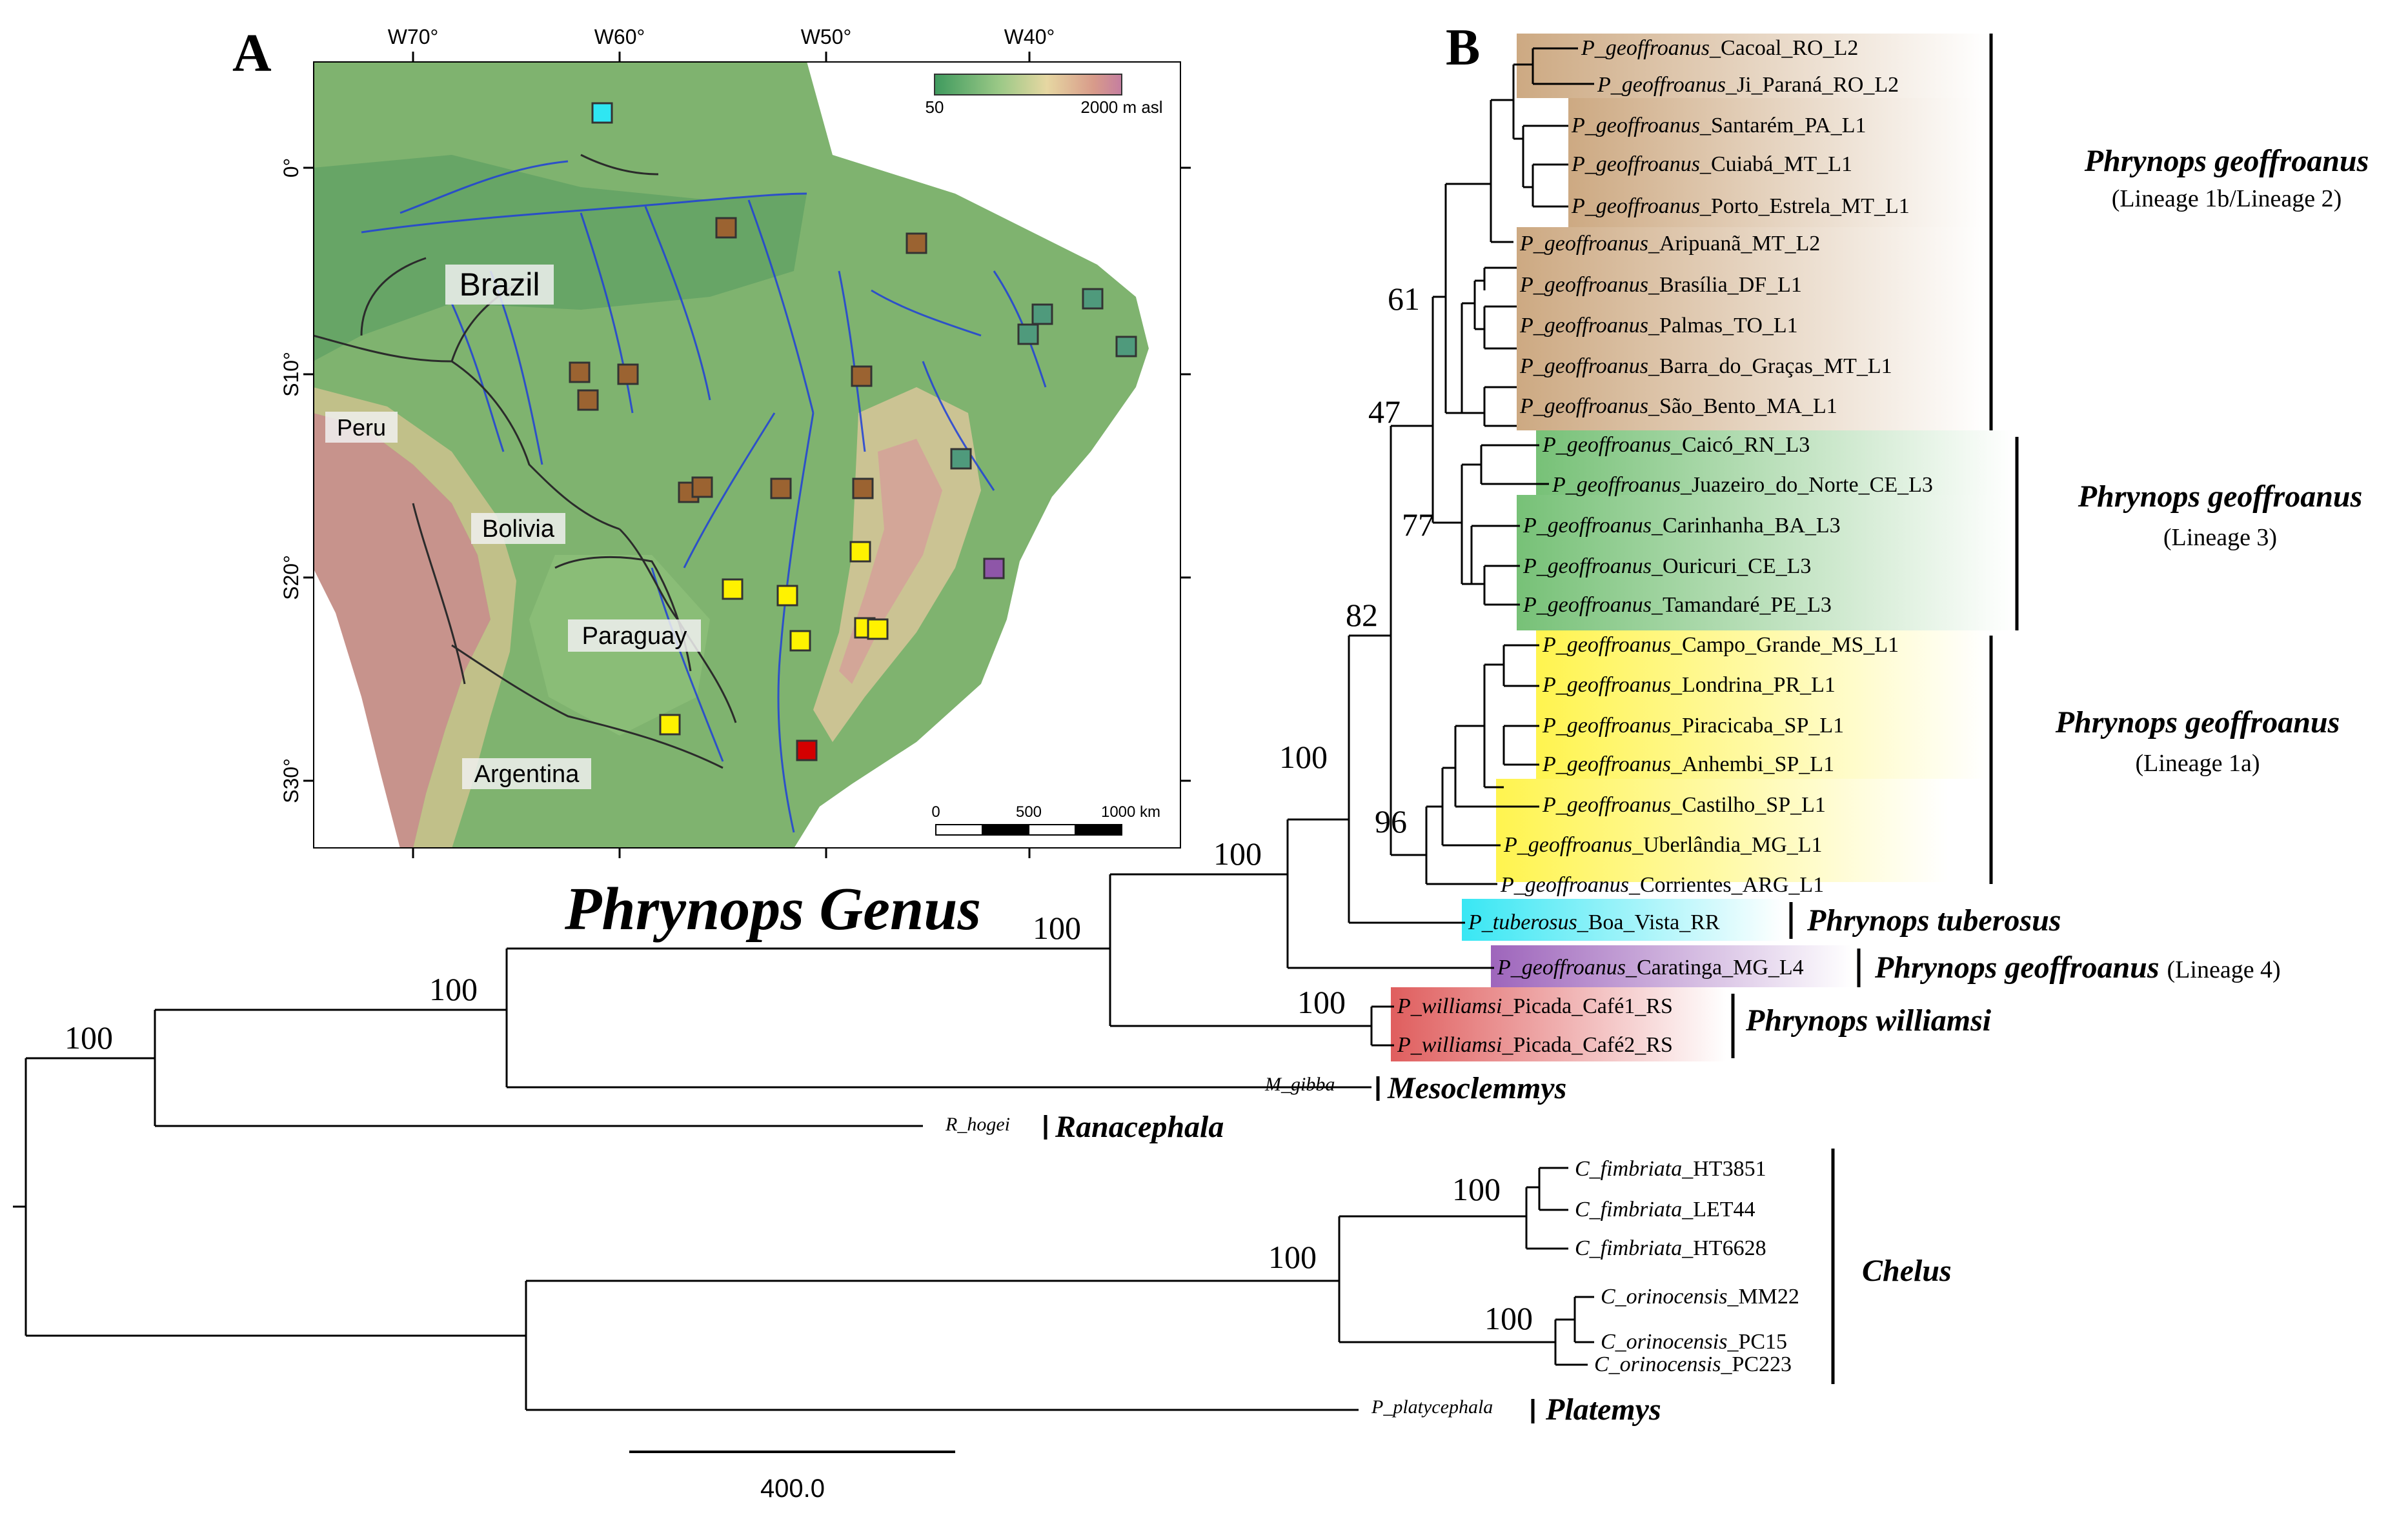 This screenshot has width=2408, height=1517. What do you see at coordinates (413, 36) in the screenshot?
I see `lon-tick-label: W70°` at bounding box center [413, 36].